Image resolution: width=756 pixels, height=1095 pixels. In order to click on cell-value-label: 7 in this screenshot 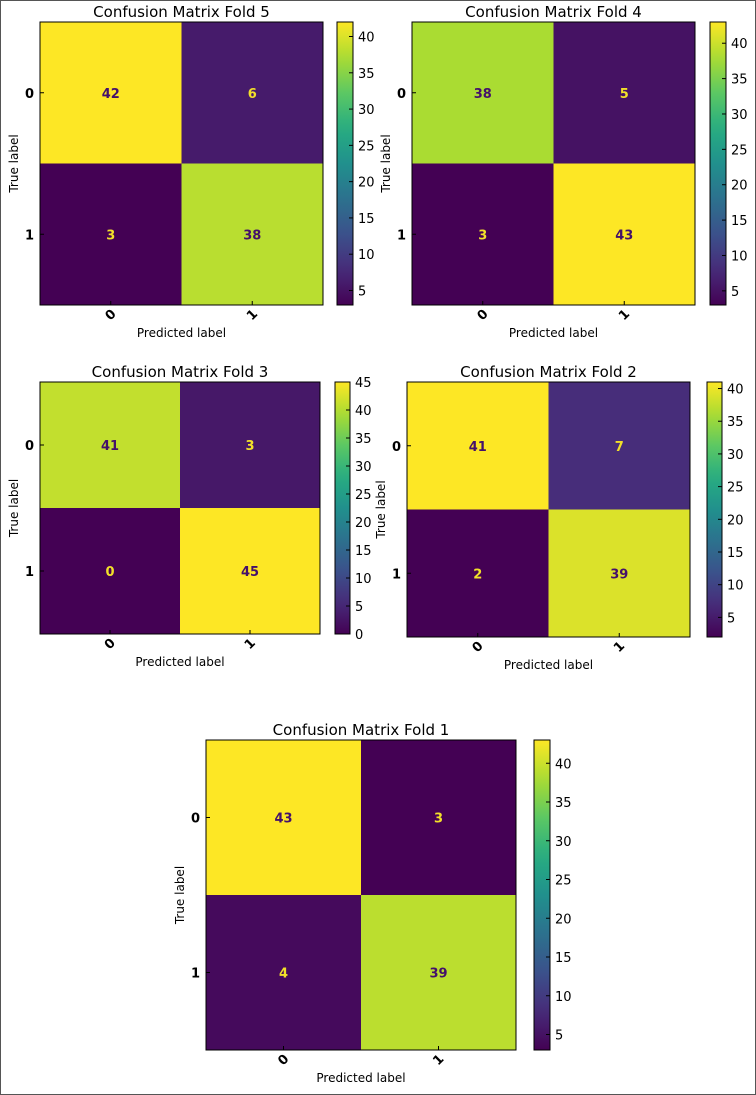, I will do `click(619, 447)`.